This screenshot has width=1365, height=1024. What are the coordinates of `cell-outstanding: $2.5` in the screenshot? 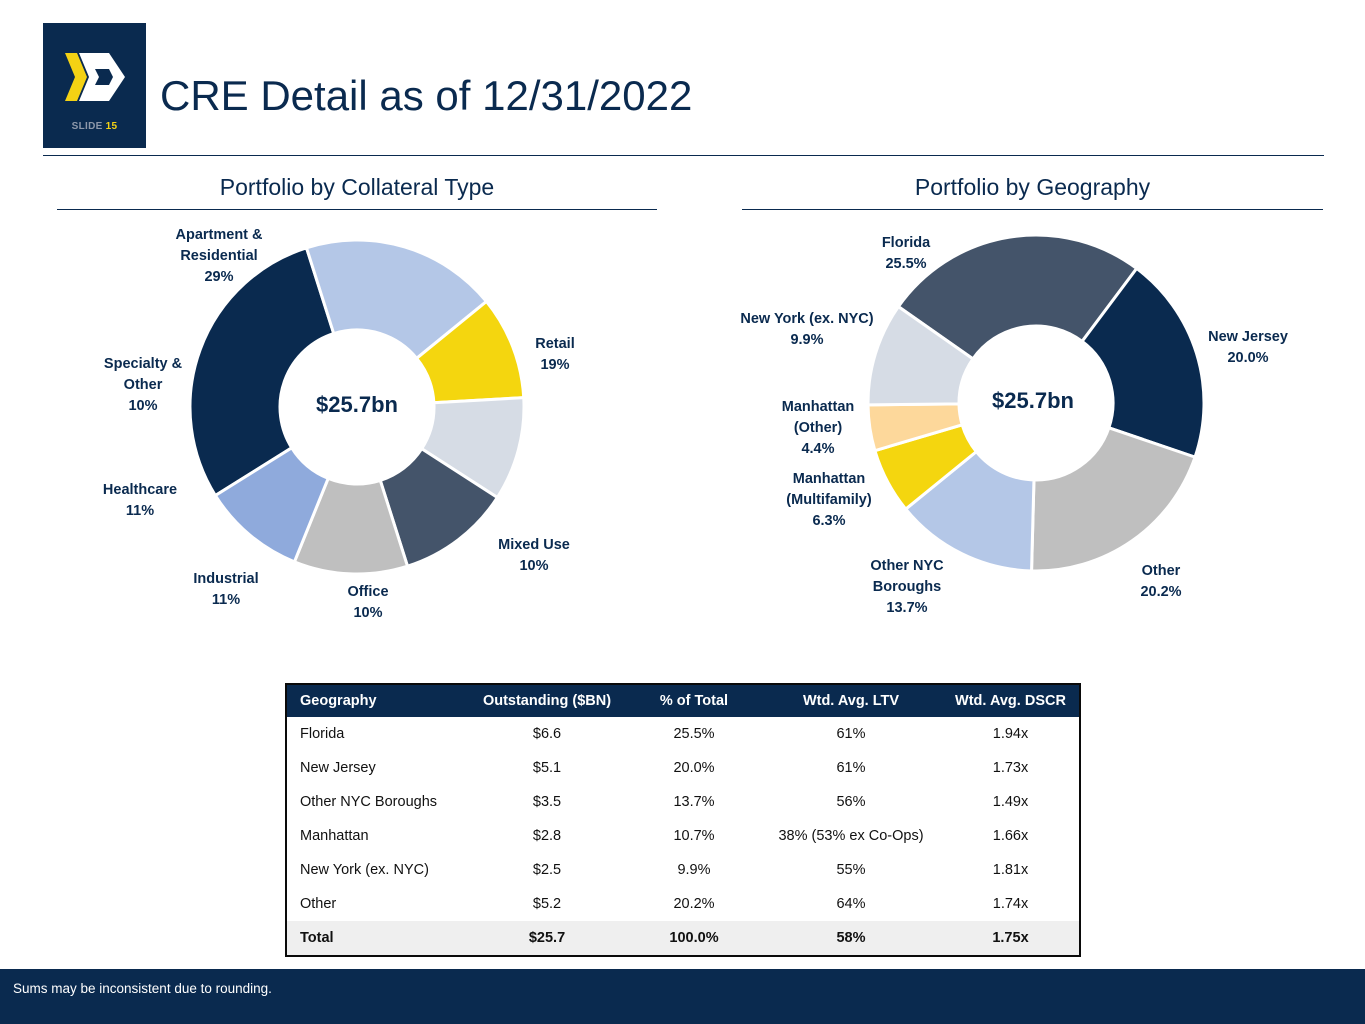 It's located at (547, 870).